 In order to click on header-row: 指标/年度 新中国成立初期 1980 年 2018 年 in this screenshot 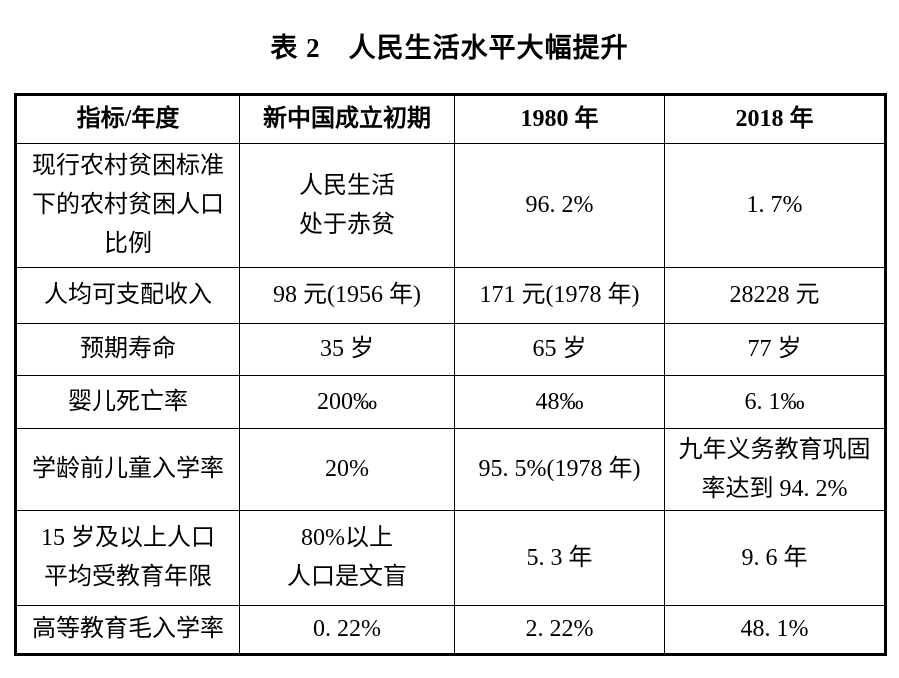, I will do `click(450, 119)`.